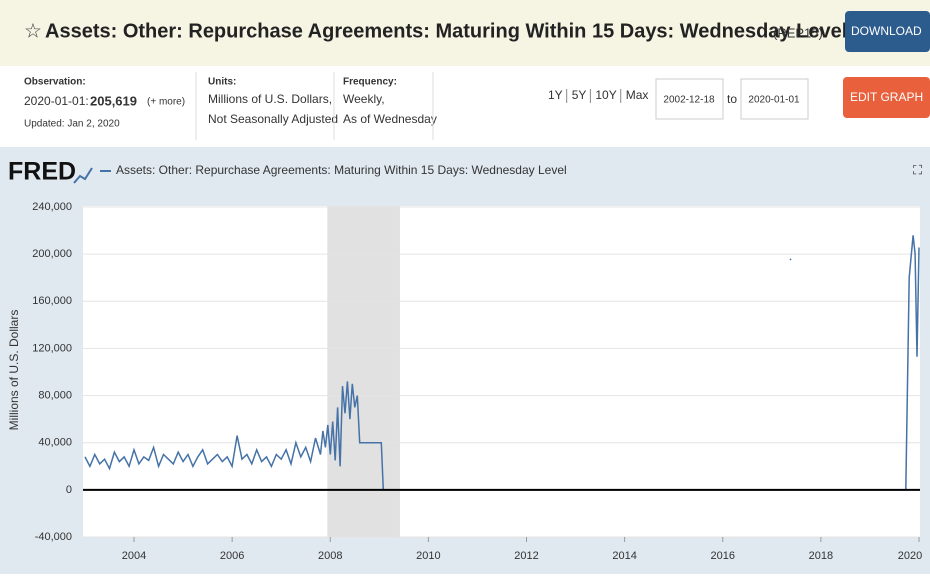  I want to click on updated: Updated: Jan 2, 2020, so click(72, 124).